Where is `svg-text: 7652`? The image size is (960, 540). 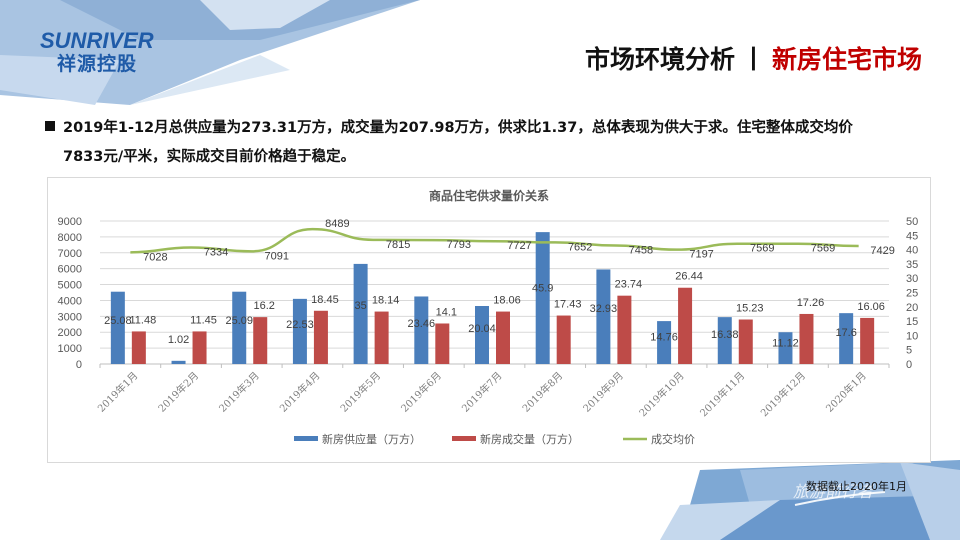
svg-text: 7652 is located at coordinates (580, 247).